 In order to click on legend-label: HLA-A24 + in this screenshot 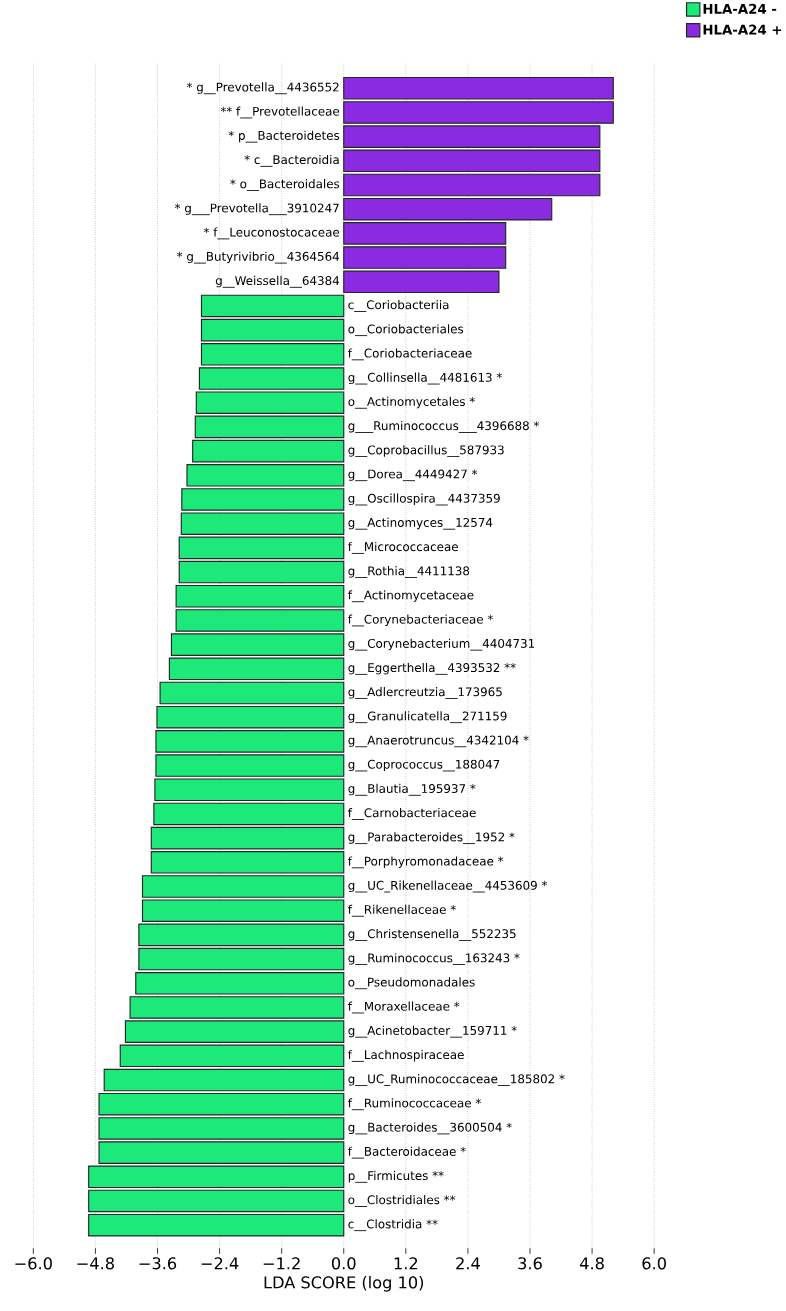, I will do `click(742, 29)`.